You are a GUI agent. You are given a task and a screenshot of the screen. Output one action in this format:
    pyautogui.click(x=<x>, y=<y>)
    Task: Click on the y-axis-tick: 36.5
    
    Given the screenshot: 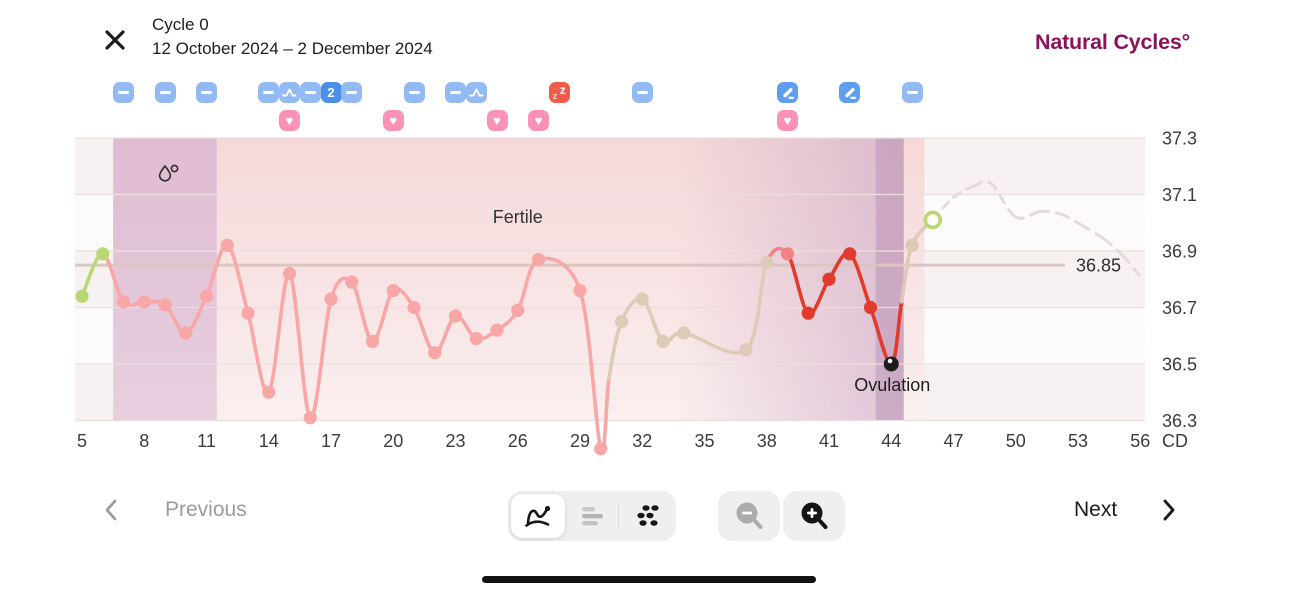 What is the action you would take?
    pyautogui.click(x=1179, y=365)
    